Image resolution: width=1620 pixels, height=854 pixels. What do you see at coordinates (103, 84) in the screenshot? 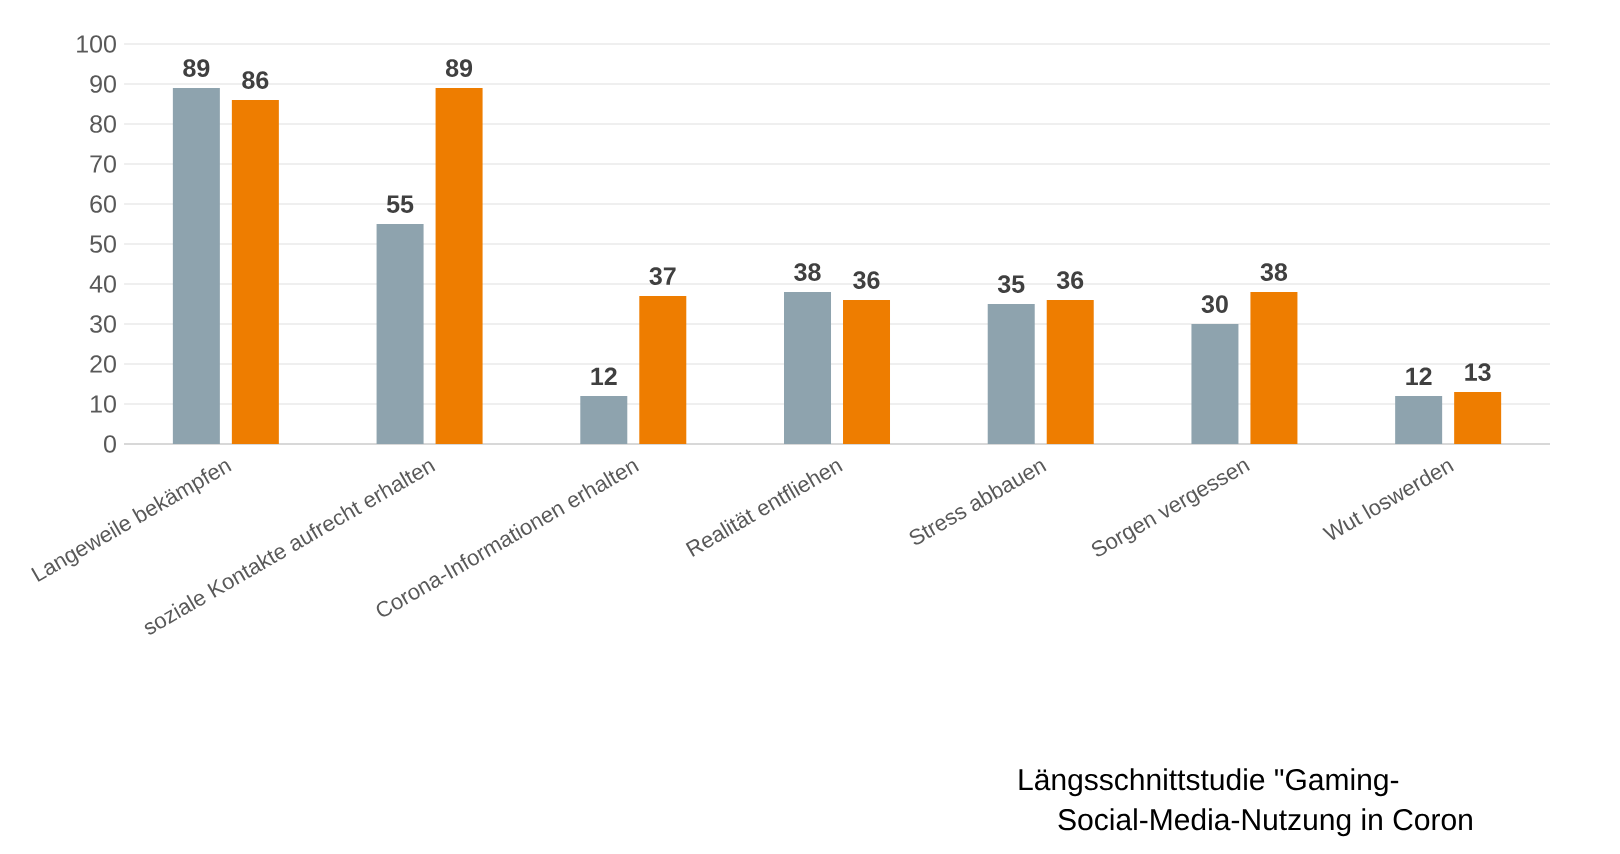
I see `y-tick-label: 90` at bounding box center [103, 84].